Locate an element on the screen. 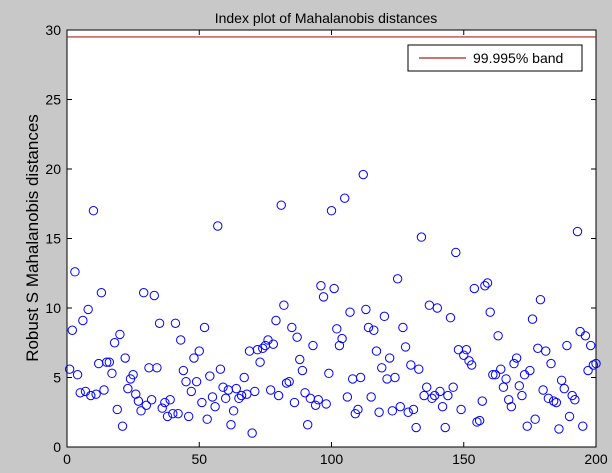 The width and height of the screenshot is (612, 473). x-tick-label: 50 is located at coordinates (199, 459).